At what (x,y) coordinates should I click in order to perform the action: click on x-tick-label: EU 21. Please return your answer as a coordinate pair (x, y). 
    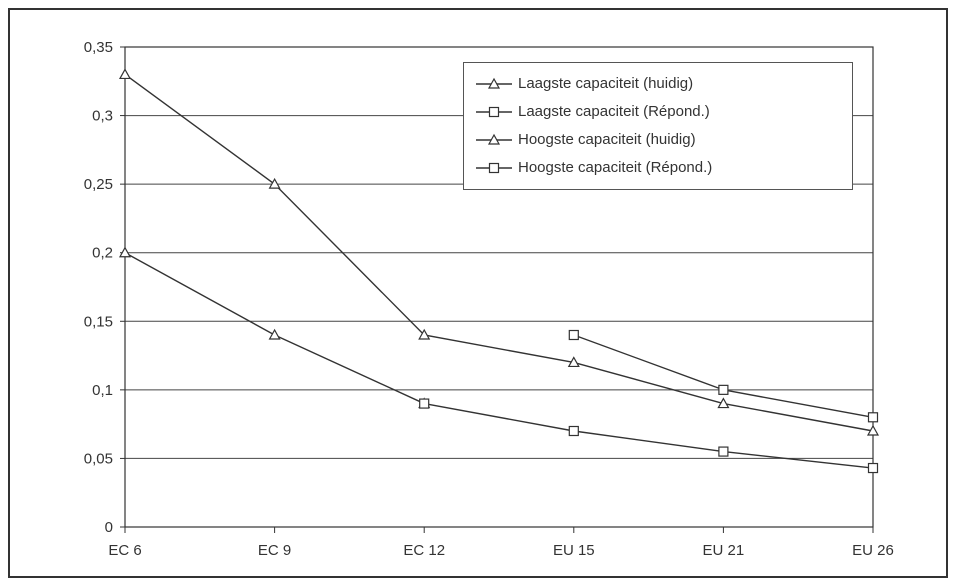
    Looking at the image, I should click on (724, 550).